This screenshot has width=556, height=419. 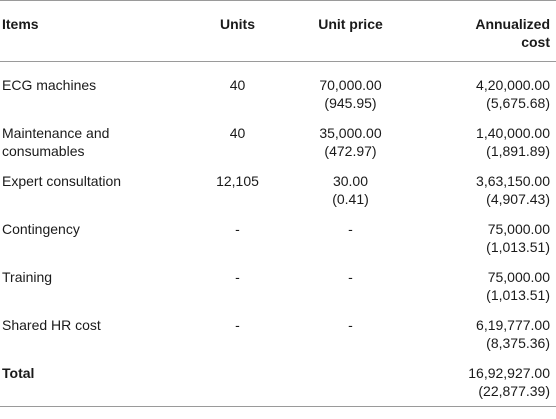 I want to click on cell-item: ECG machines, so click(x=95, y=88).